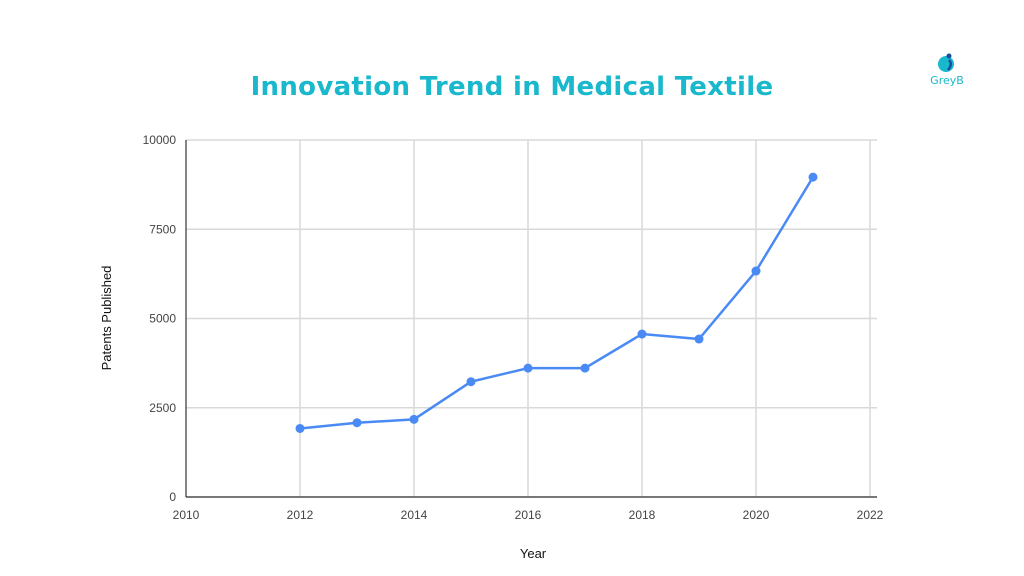 The width and height of the screenshot is (1024, 576). Describe the element at coordinates (160, 140) in the screenshot. I see `y-tick-label: 10000` at that location.